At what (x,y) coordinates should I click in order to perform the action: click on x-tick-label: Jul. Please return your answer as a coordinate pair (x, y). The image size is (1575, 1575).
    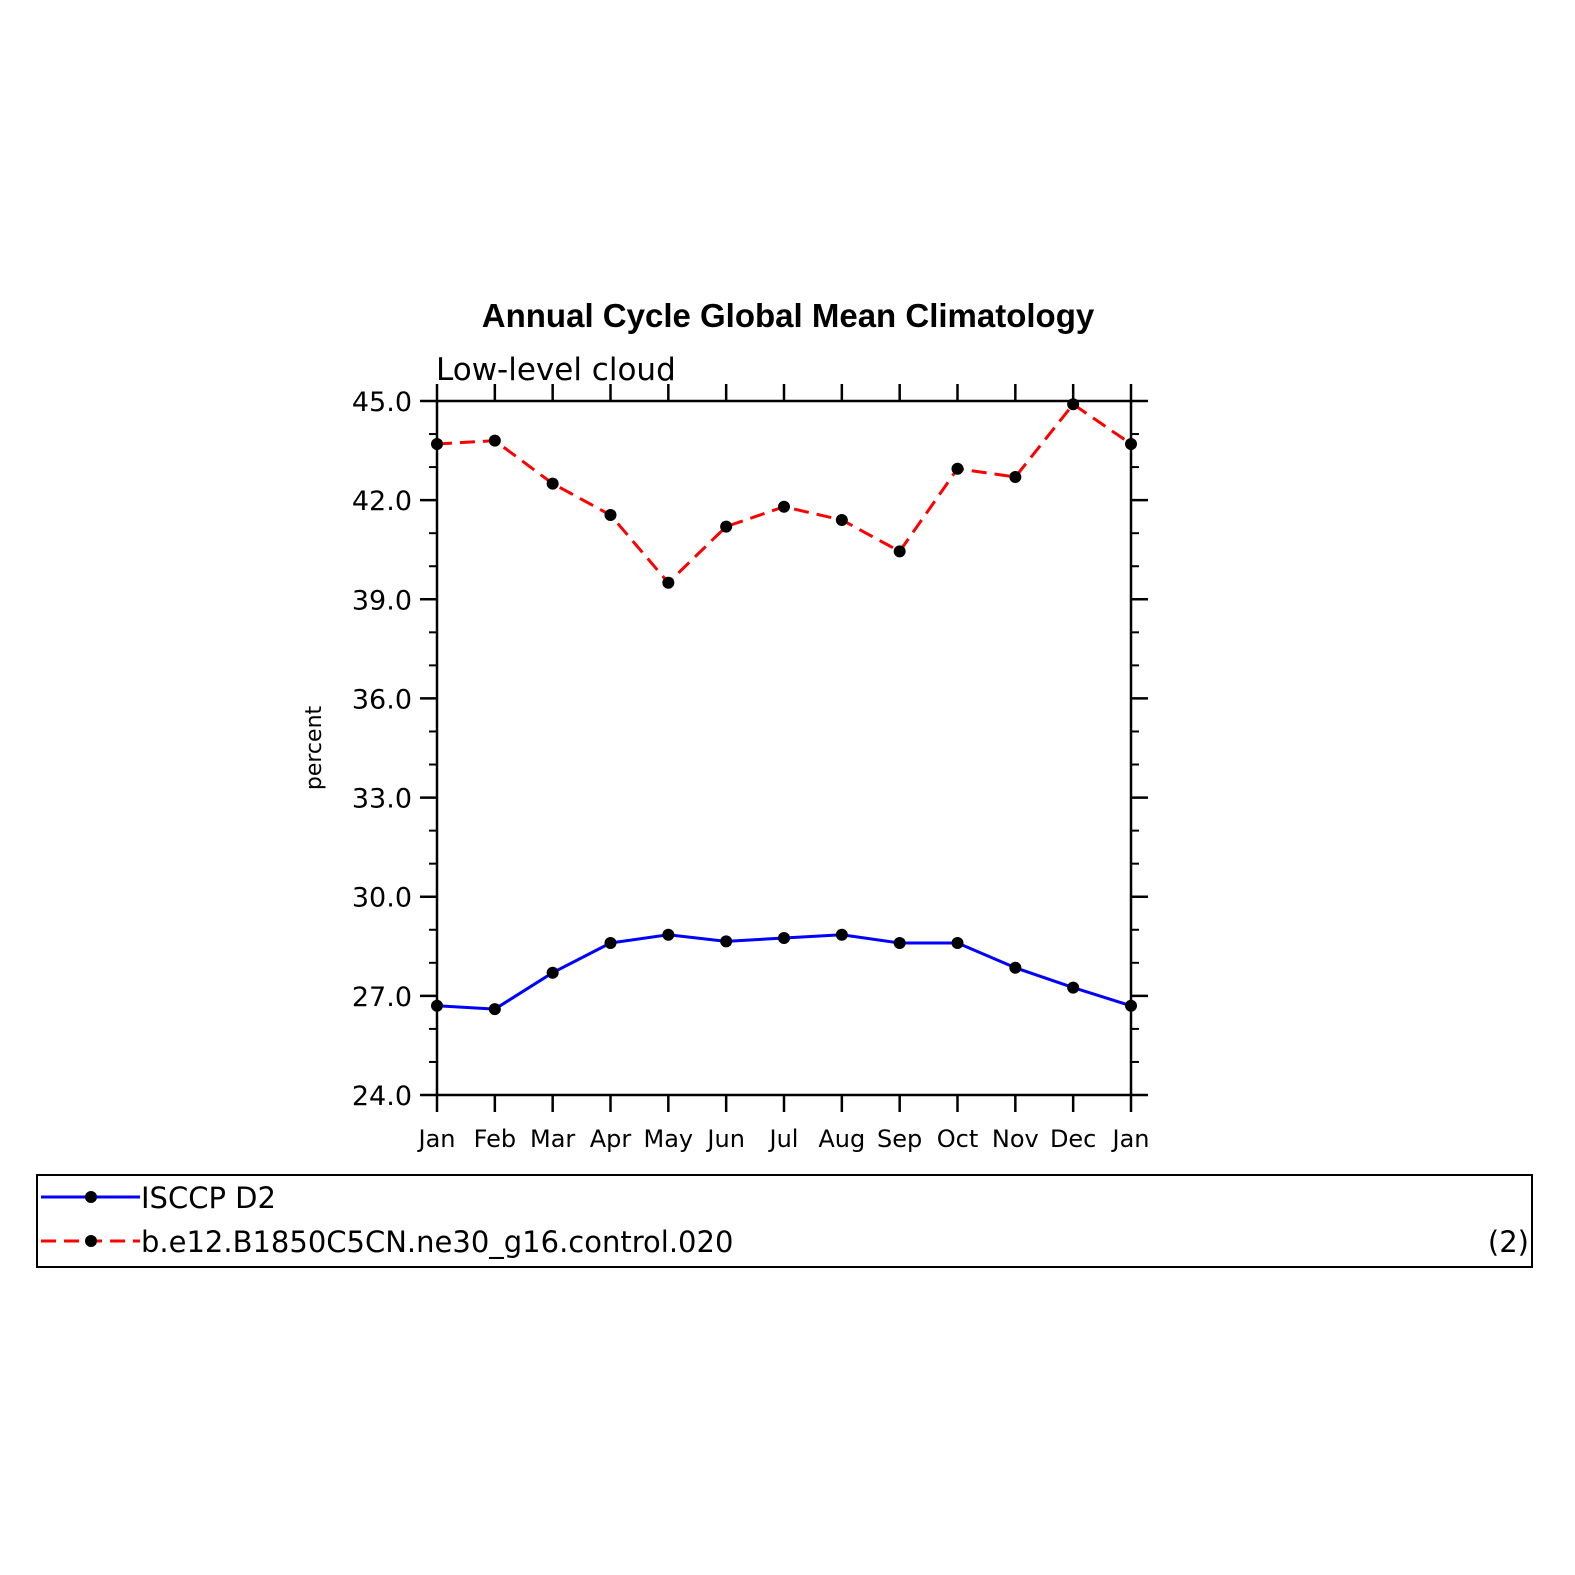
    Looking at the image, I should click on (783, 1139).